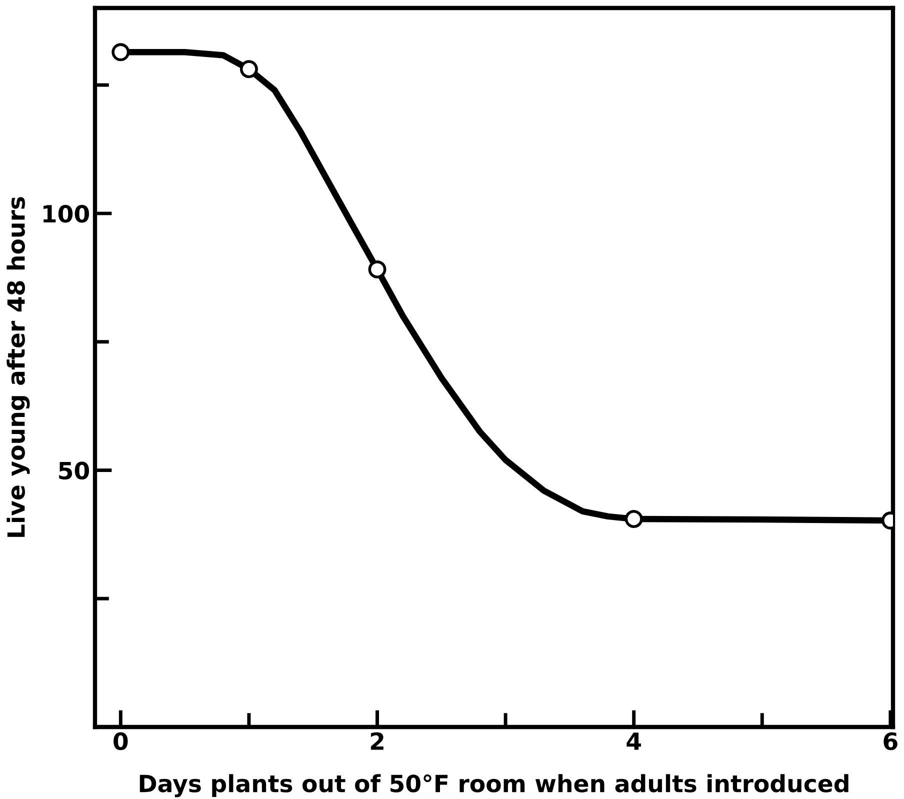 This screenshot has width=904, height=799. Describe the element at coordinates (74, 471) in the screenshot. I see `y-tick-label: 50` at that location.